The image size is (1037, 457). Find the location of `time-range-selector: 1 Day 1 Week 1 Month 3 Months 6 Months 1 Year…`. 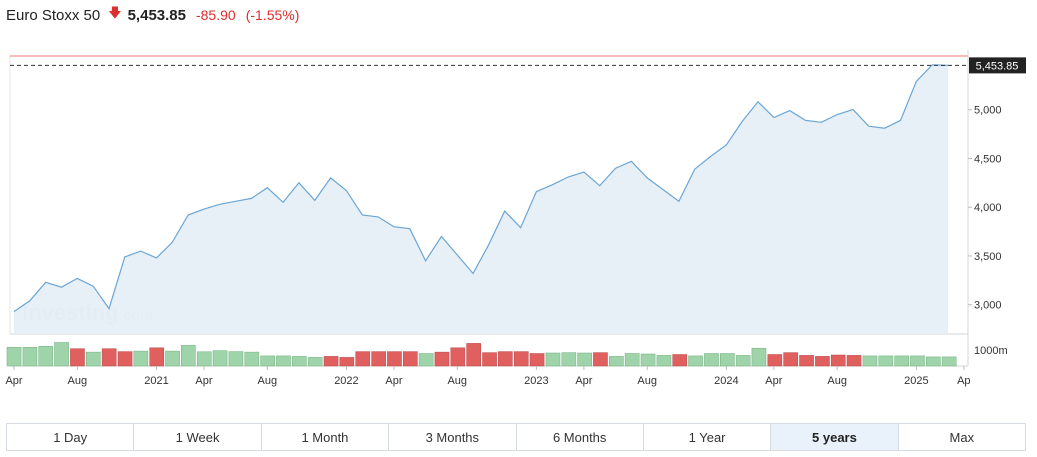

time-range-selector: 1 Day 1 Week 1 Month 3 Months 6 Months 1 Year… is located at coordinates (516, 437).